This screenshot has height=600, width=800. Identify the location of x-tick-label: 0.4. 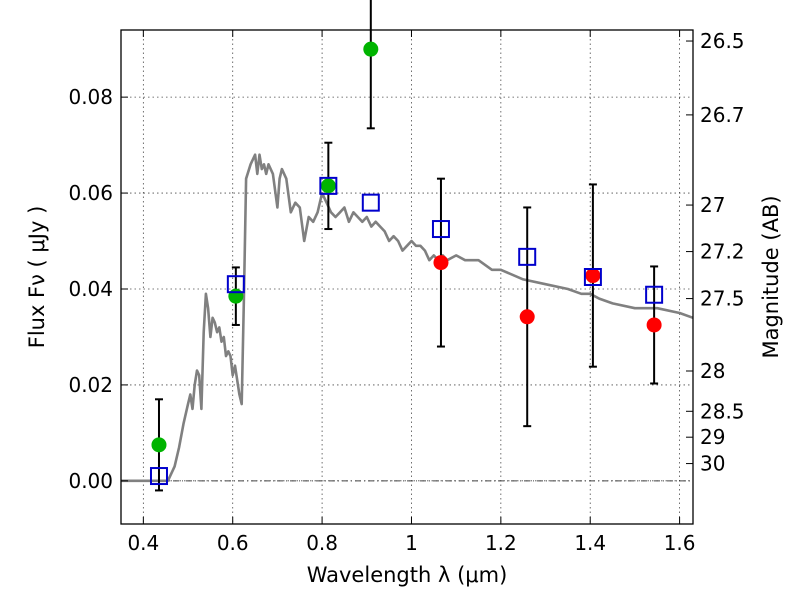
(143, 543).